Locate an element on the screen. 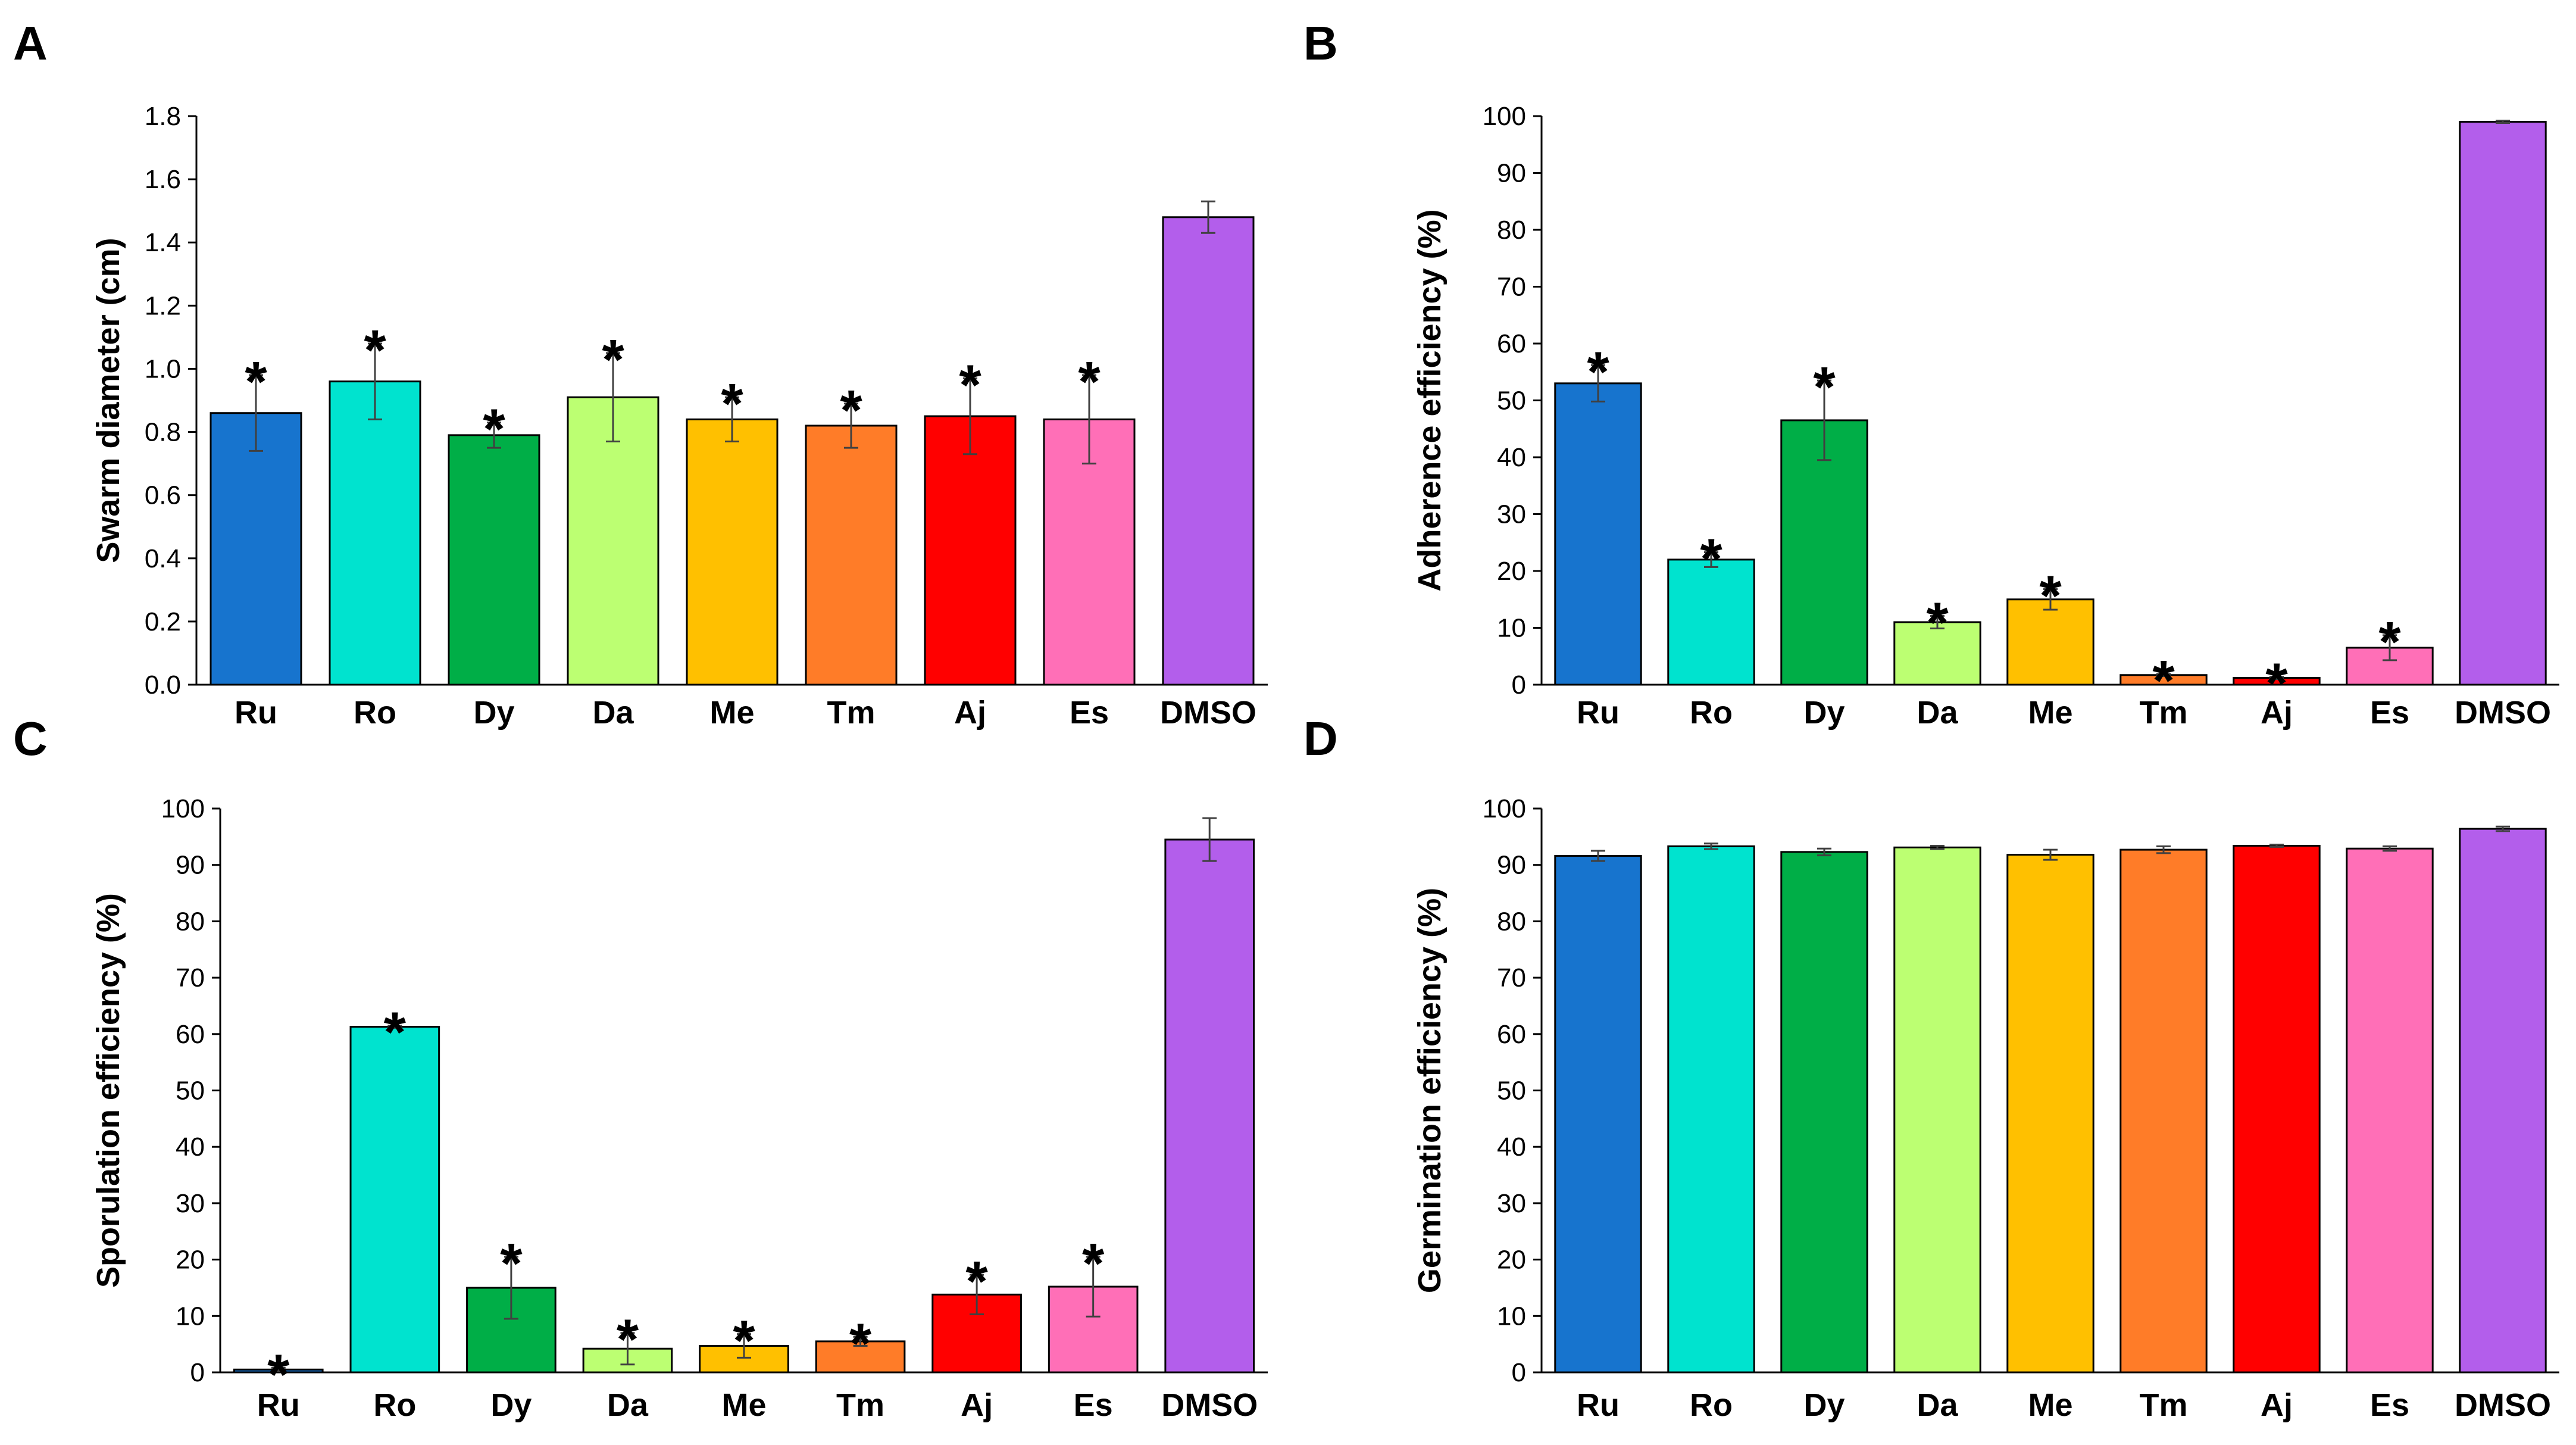 This screenshot has width=2576, height=1445. panel-c-x-label-aj: Aj is located at coordinates (977, 1405).